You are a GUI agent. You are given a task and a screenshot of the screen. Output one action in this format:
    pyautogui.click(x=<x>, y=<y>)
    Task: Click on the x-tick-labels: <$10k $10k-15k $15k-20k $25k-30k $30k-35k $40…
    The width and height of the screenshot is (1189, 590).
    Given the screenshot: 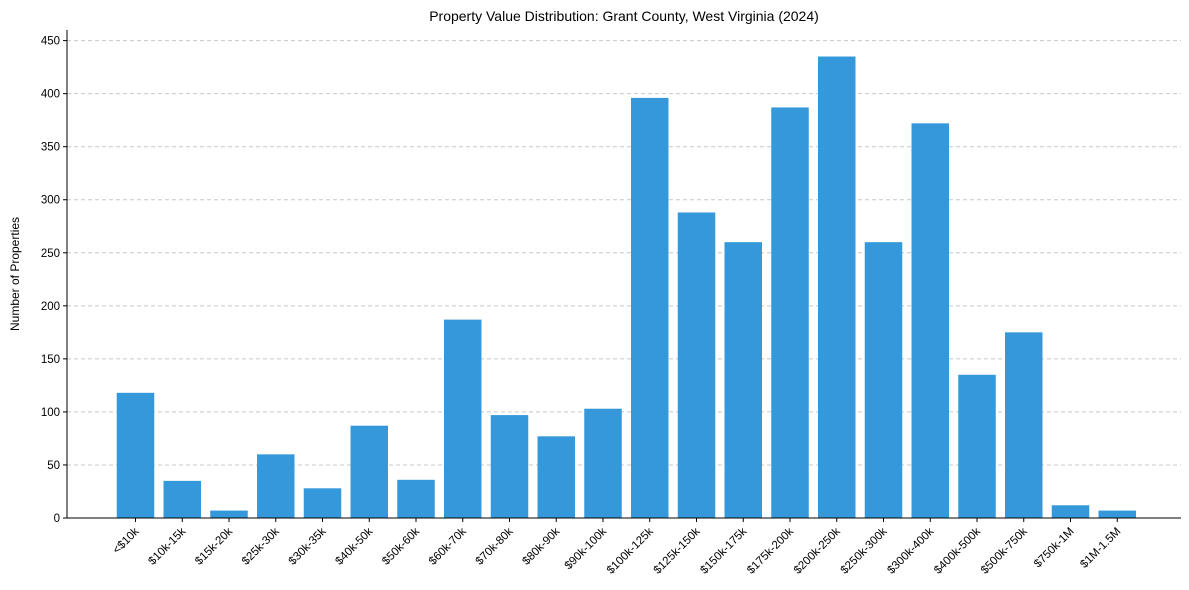 What is the action you would take?
    pyautogui.click(x=617, y=547)
    